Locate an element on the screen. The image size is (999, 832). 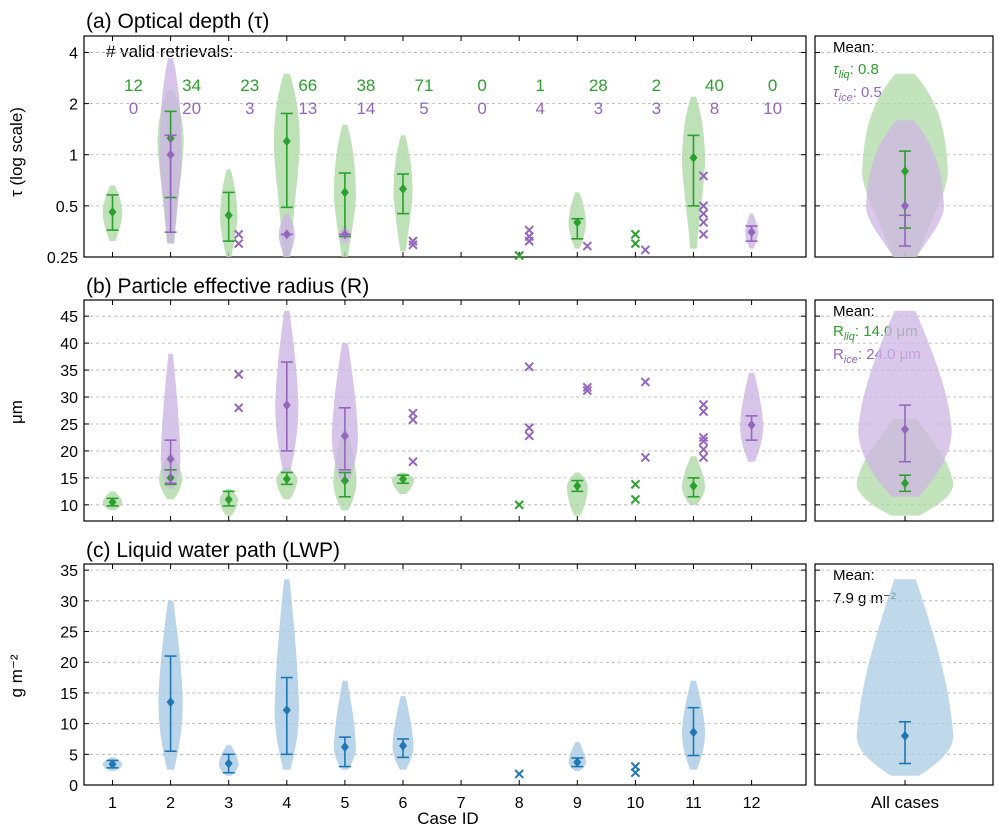
panel-a-allcases-ice-mean-marker is located at coordinates (905, 205).